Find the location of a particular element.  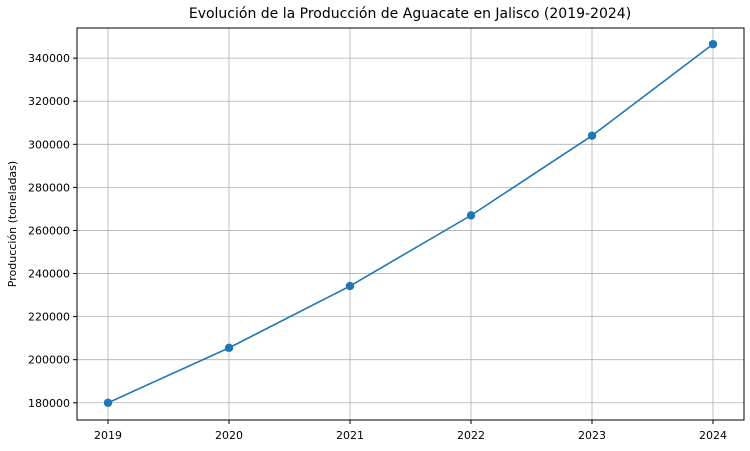

x-tick-label: 2021 is located at coordinates (350, 435).